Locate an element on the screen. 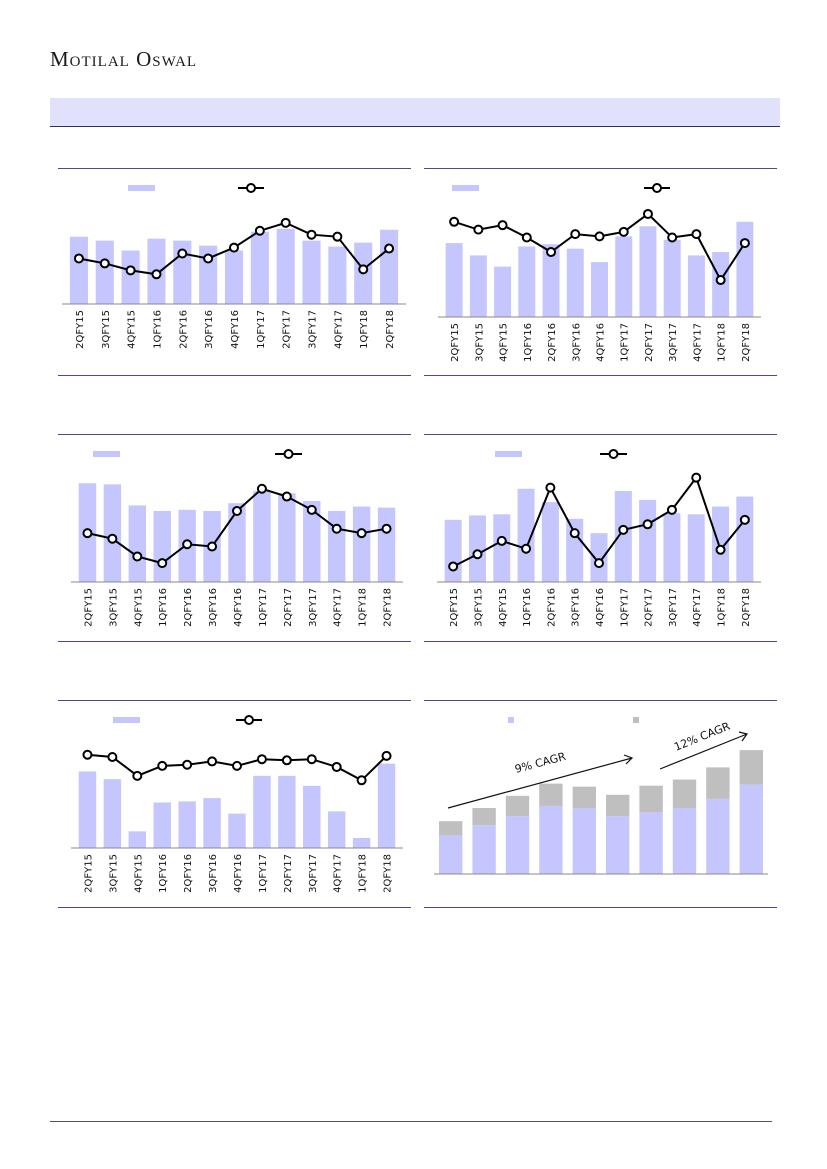 The height and width of the screenshot is (1169, 827). x-tick-label: 4QFY17 is located at coordinates (338, 607).